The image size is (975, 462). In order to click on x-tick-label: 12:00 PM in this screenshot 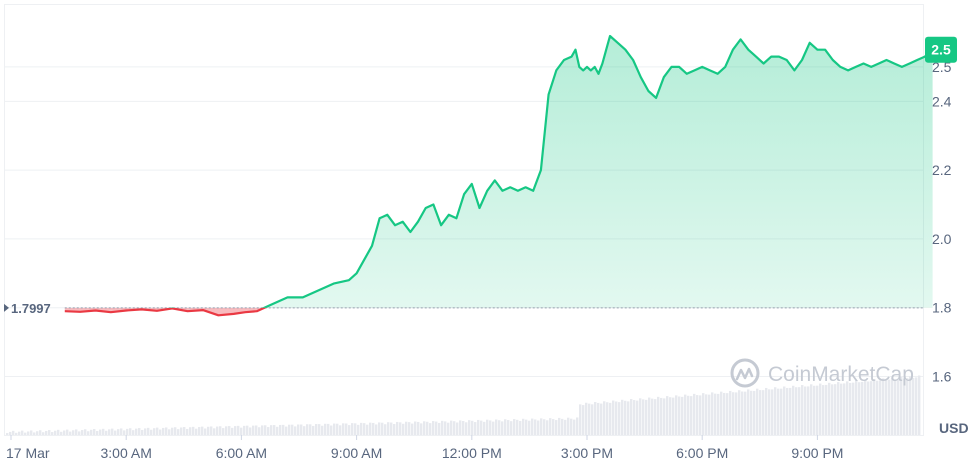, I will do `click(472, 453)`.